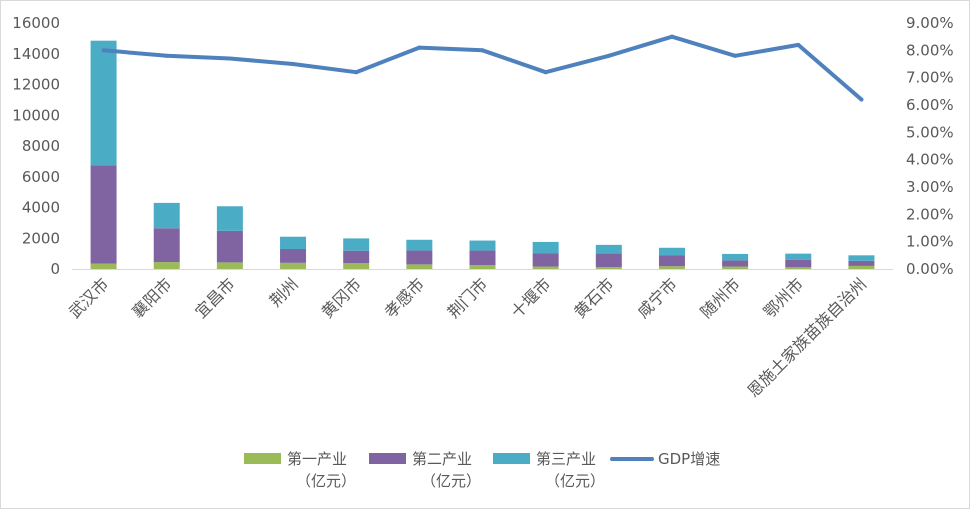 Image resolution: width=970 pixels, height=509 pixels. Describe the element at coordinates (41, 208) in the screenshot. I see `y-left-tick-label: 4000` at that location.